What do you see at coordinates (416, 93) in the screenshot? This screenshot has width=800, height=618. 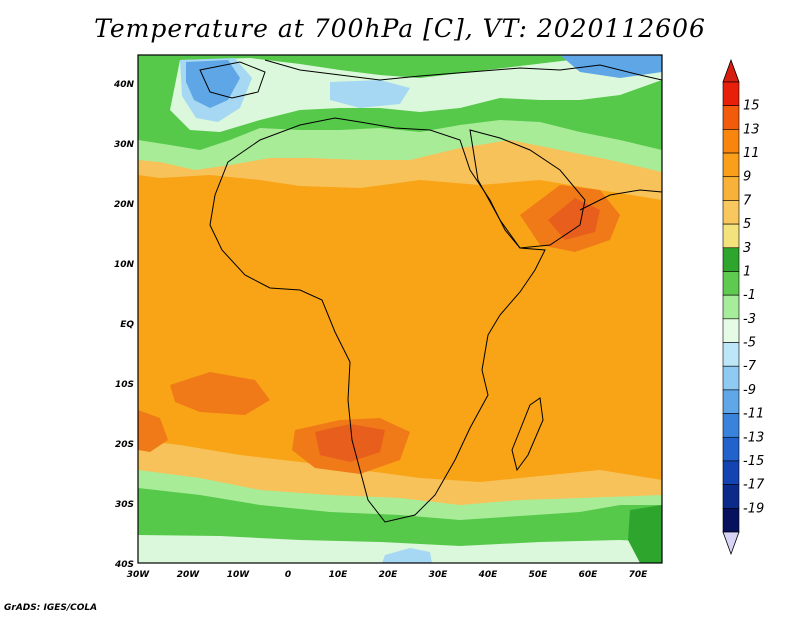 I see `field-pale-north` at bounding box center [416, 93].